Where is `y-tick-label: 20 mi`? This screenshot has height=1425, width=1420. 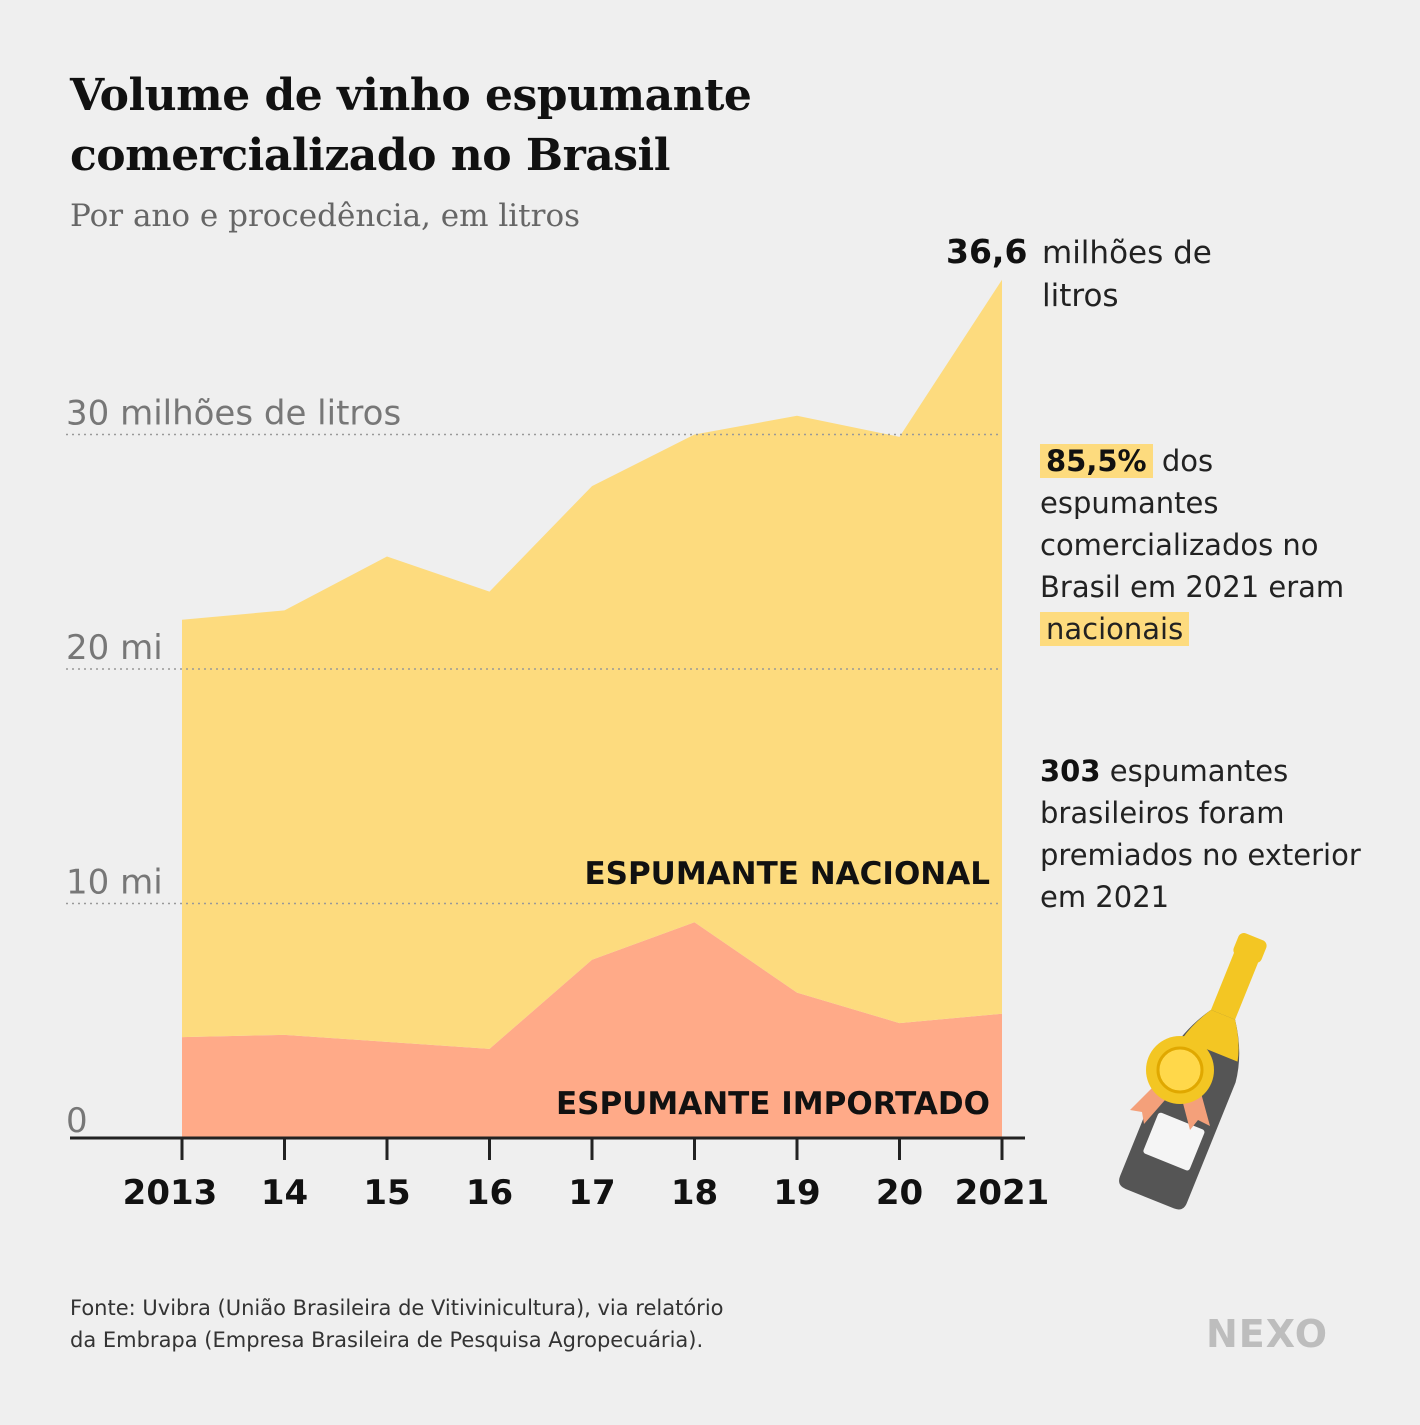
y-tick-label: 20 mi is located at coordinates (114, 648).